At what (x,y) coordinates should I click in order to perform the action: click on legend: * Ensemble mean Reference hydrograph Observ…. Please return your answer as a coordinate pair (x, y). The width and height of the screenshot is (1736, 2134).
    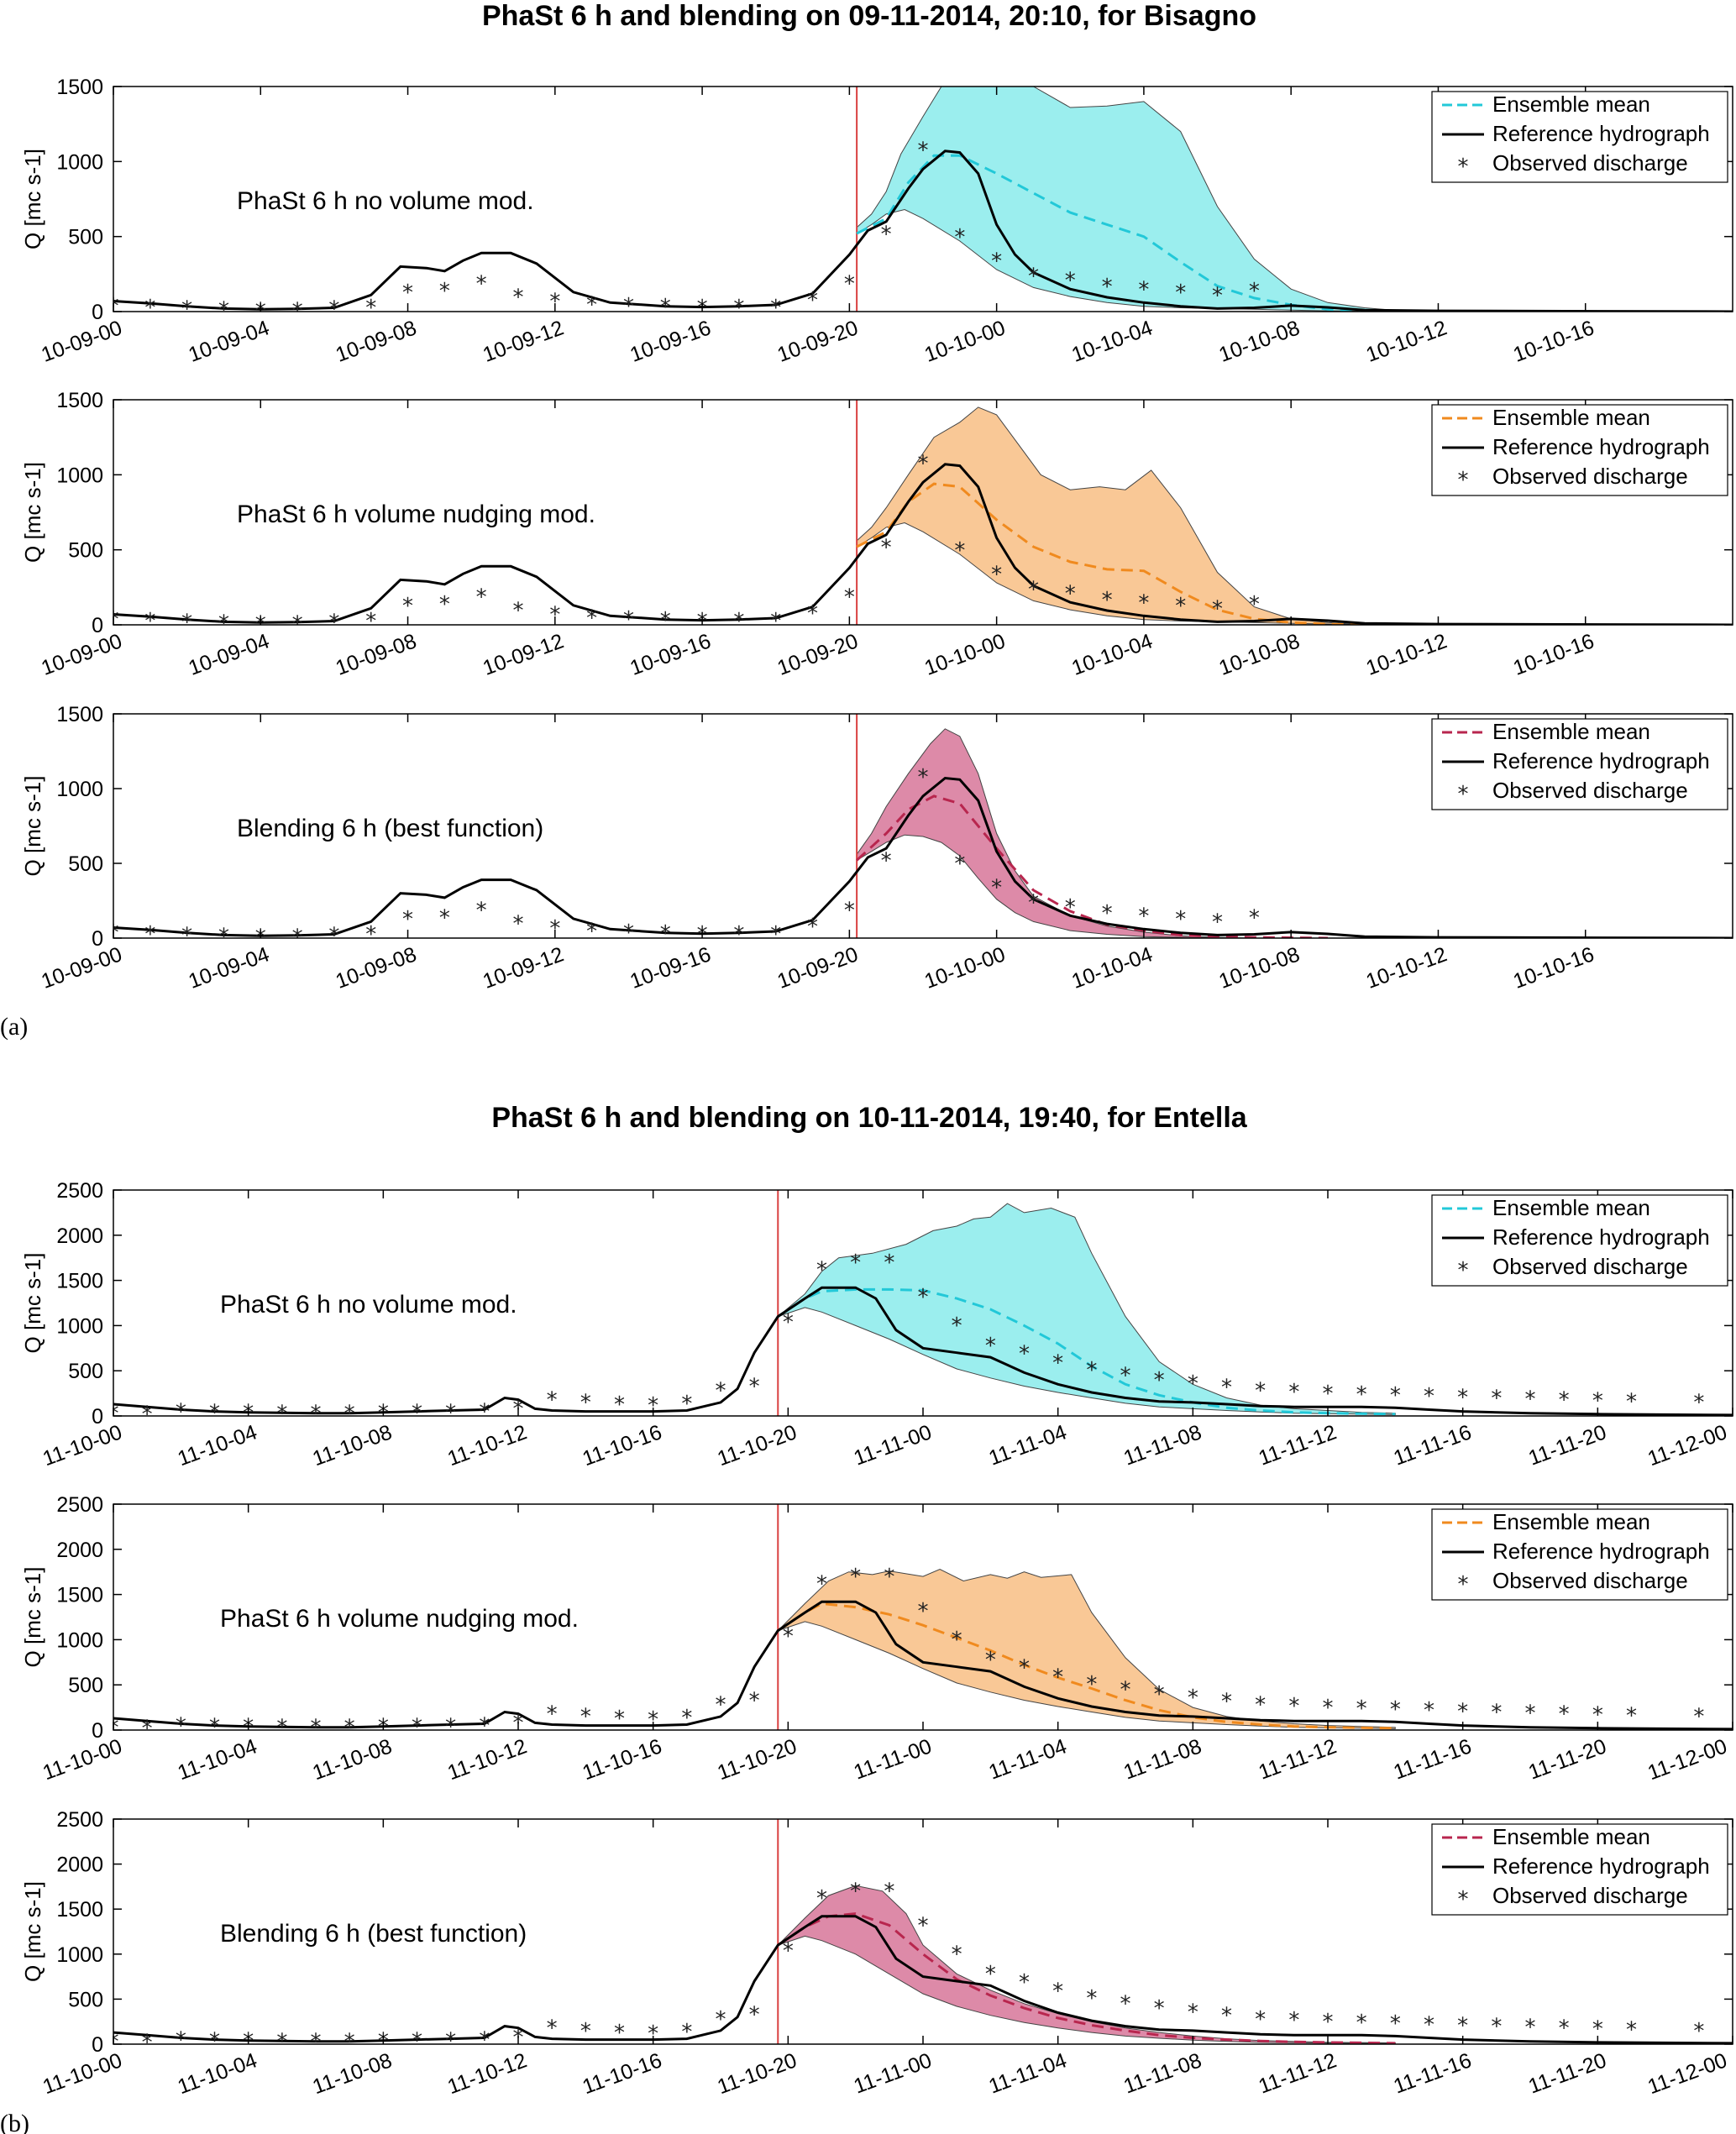
    Looking at the image, I should click on (1579, 137).